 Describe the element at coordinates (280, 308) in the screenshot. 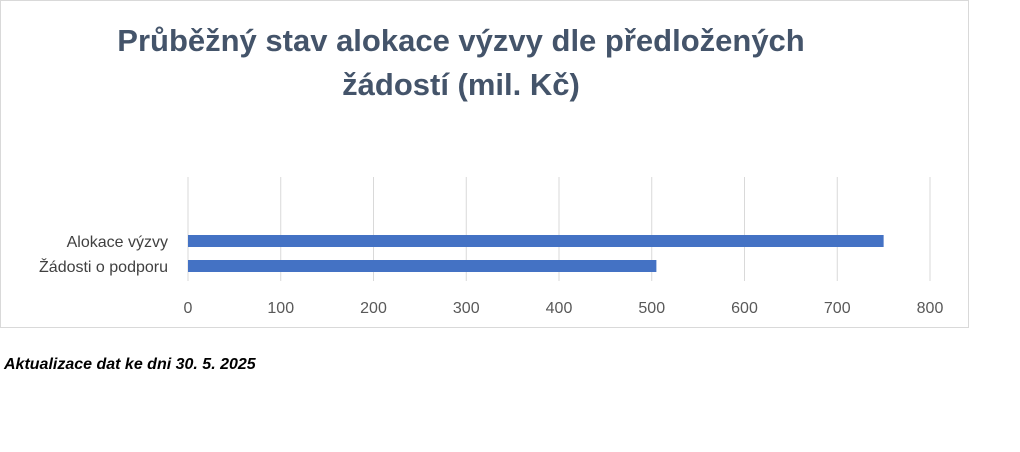

I see `x-tick-label: 100` at that location.